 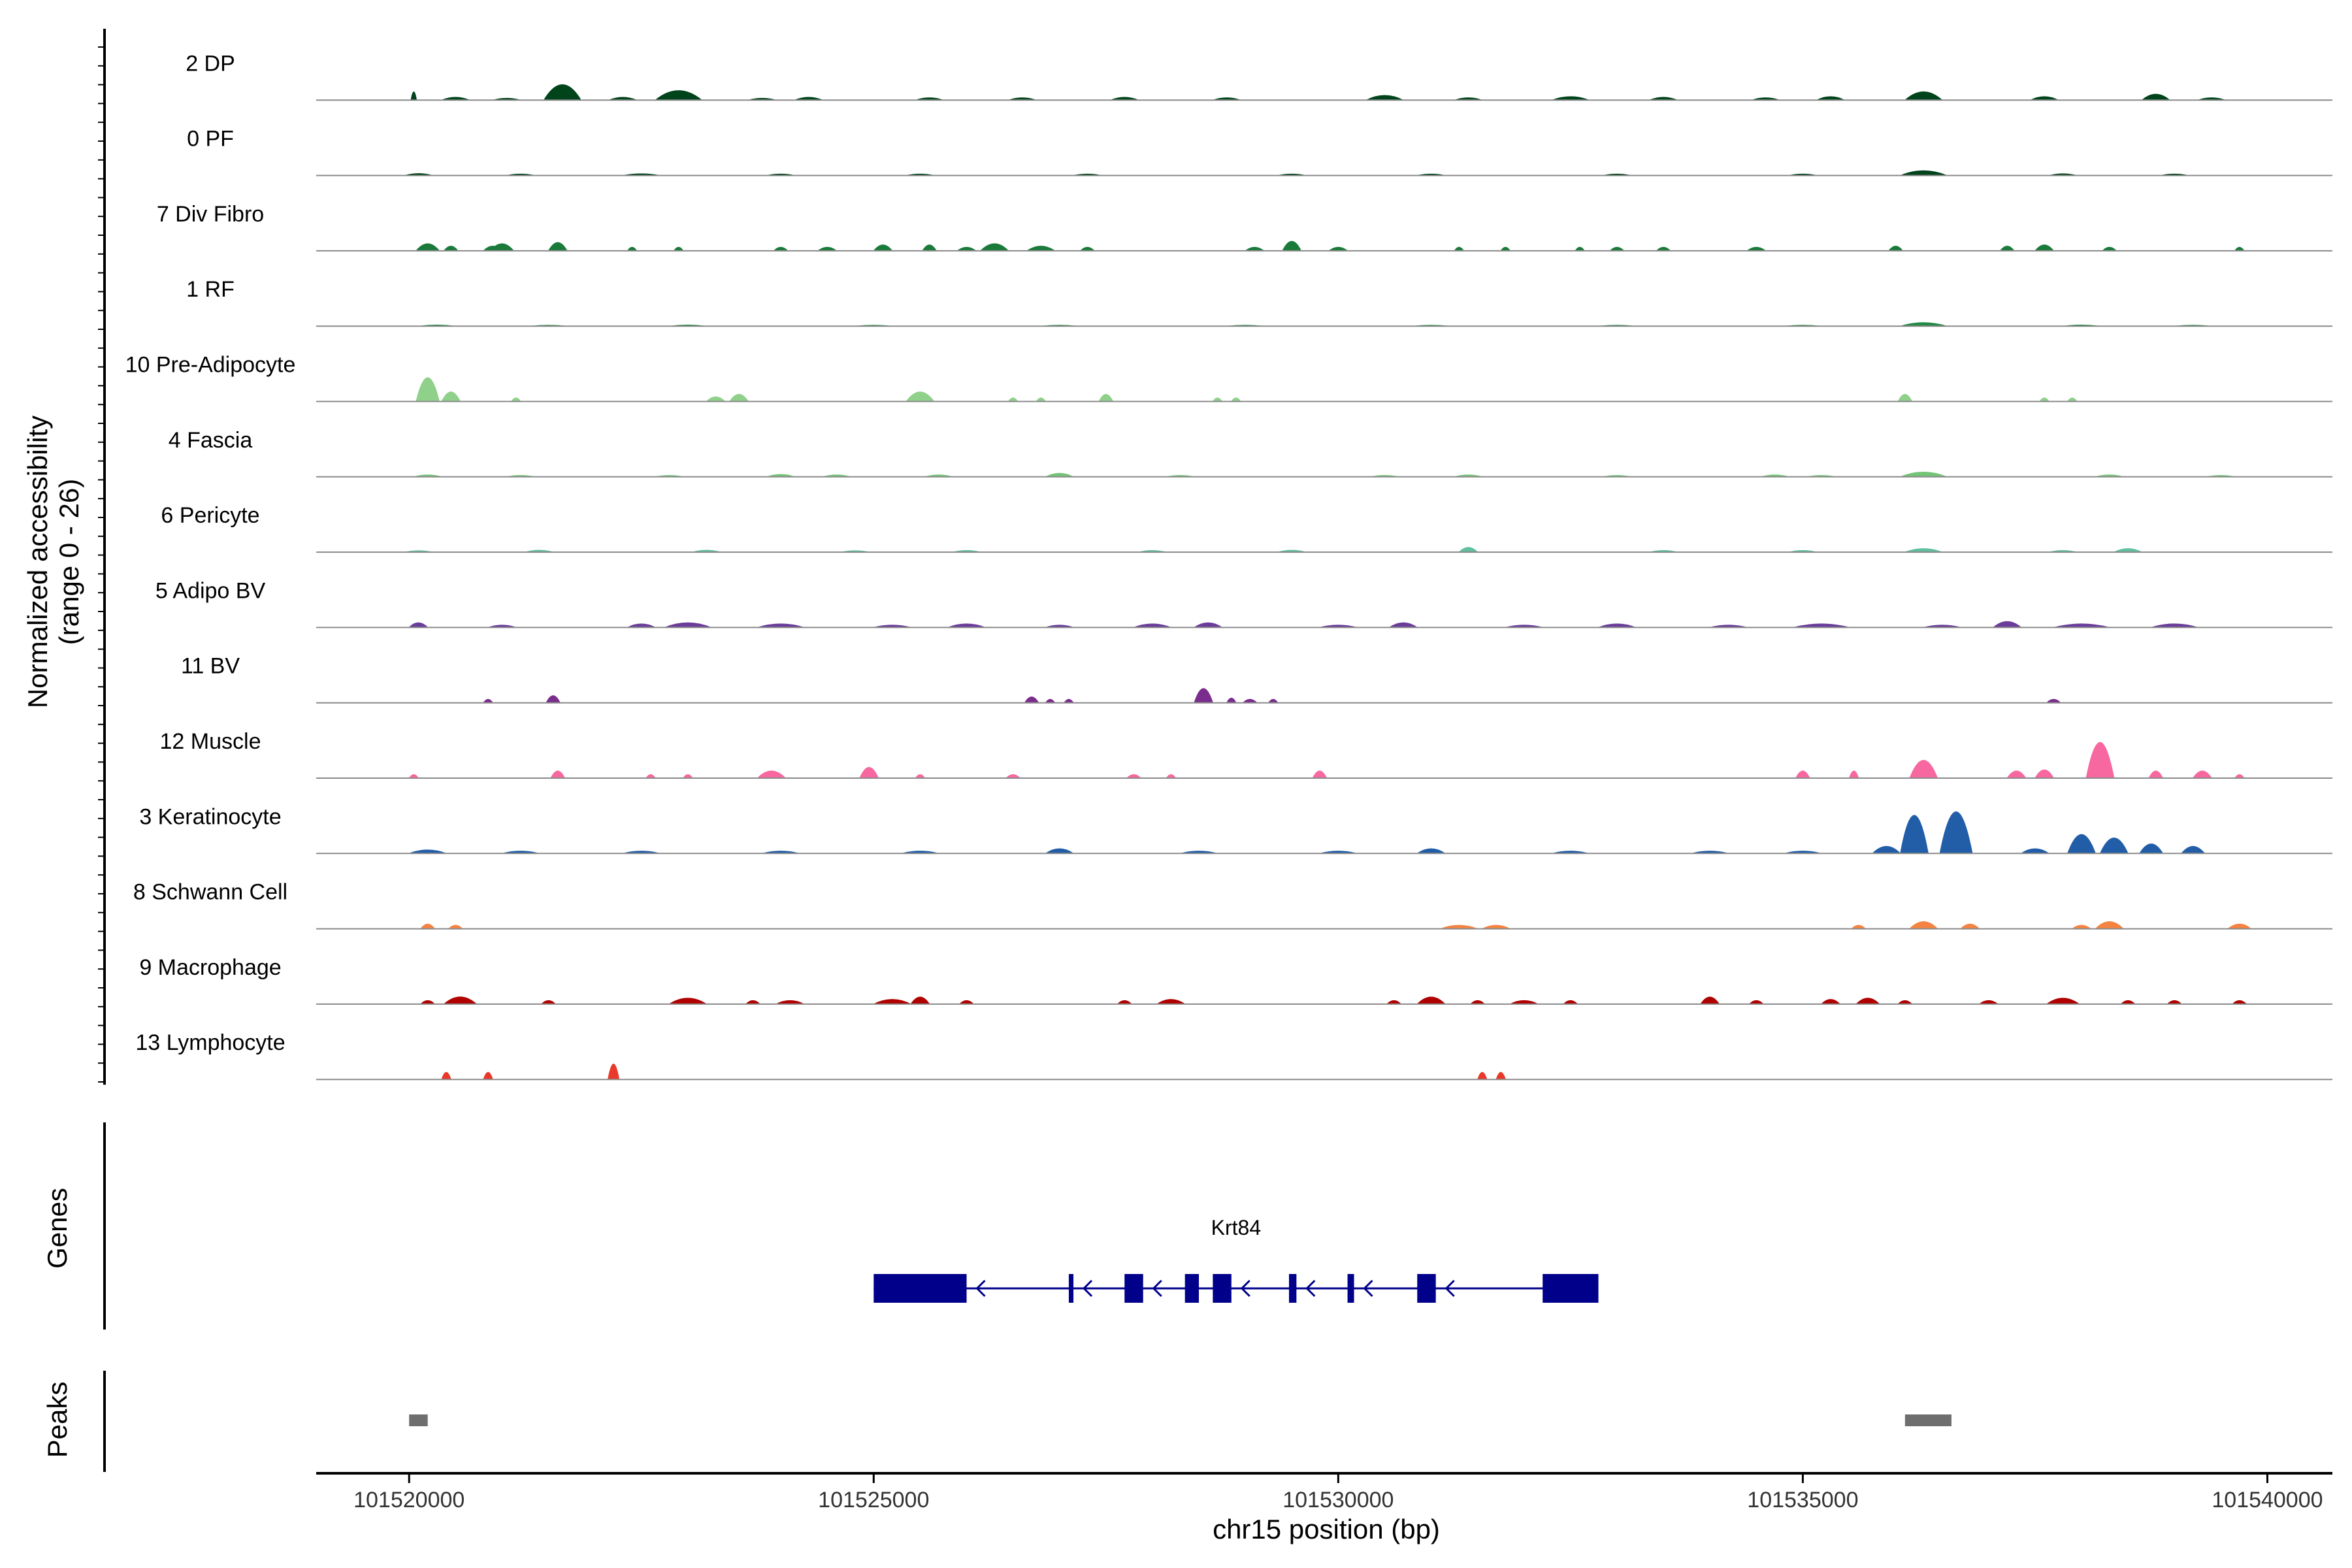 I want to click on x-tick-label: 101540000, so click(x=2267, y=1500).